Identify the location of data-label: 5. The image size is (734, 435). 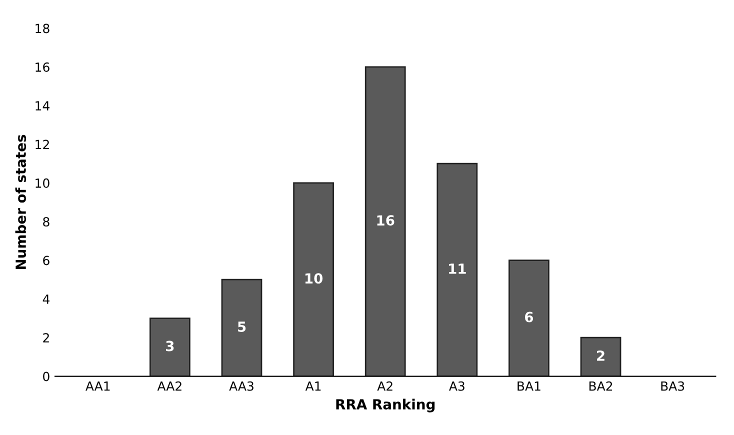
(242, 327).